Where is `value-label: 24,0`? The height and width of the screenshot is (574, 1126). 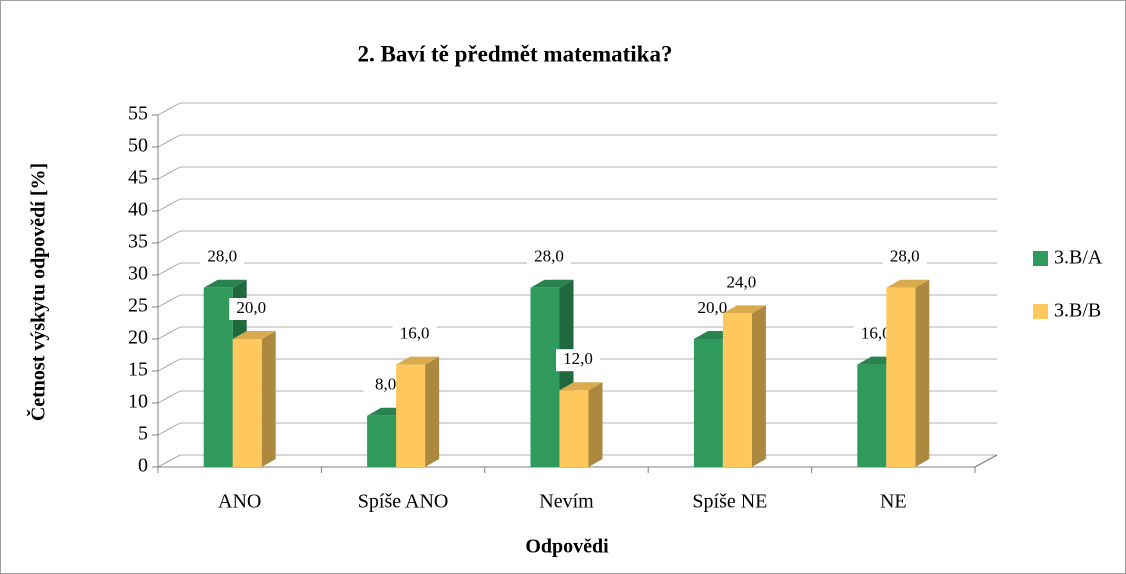
value-label: 24,0 is located at coordinates (742, 281).